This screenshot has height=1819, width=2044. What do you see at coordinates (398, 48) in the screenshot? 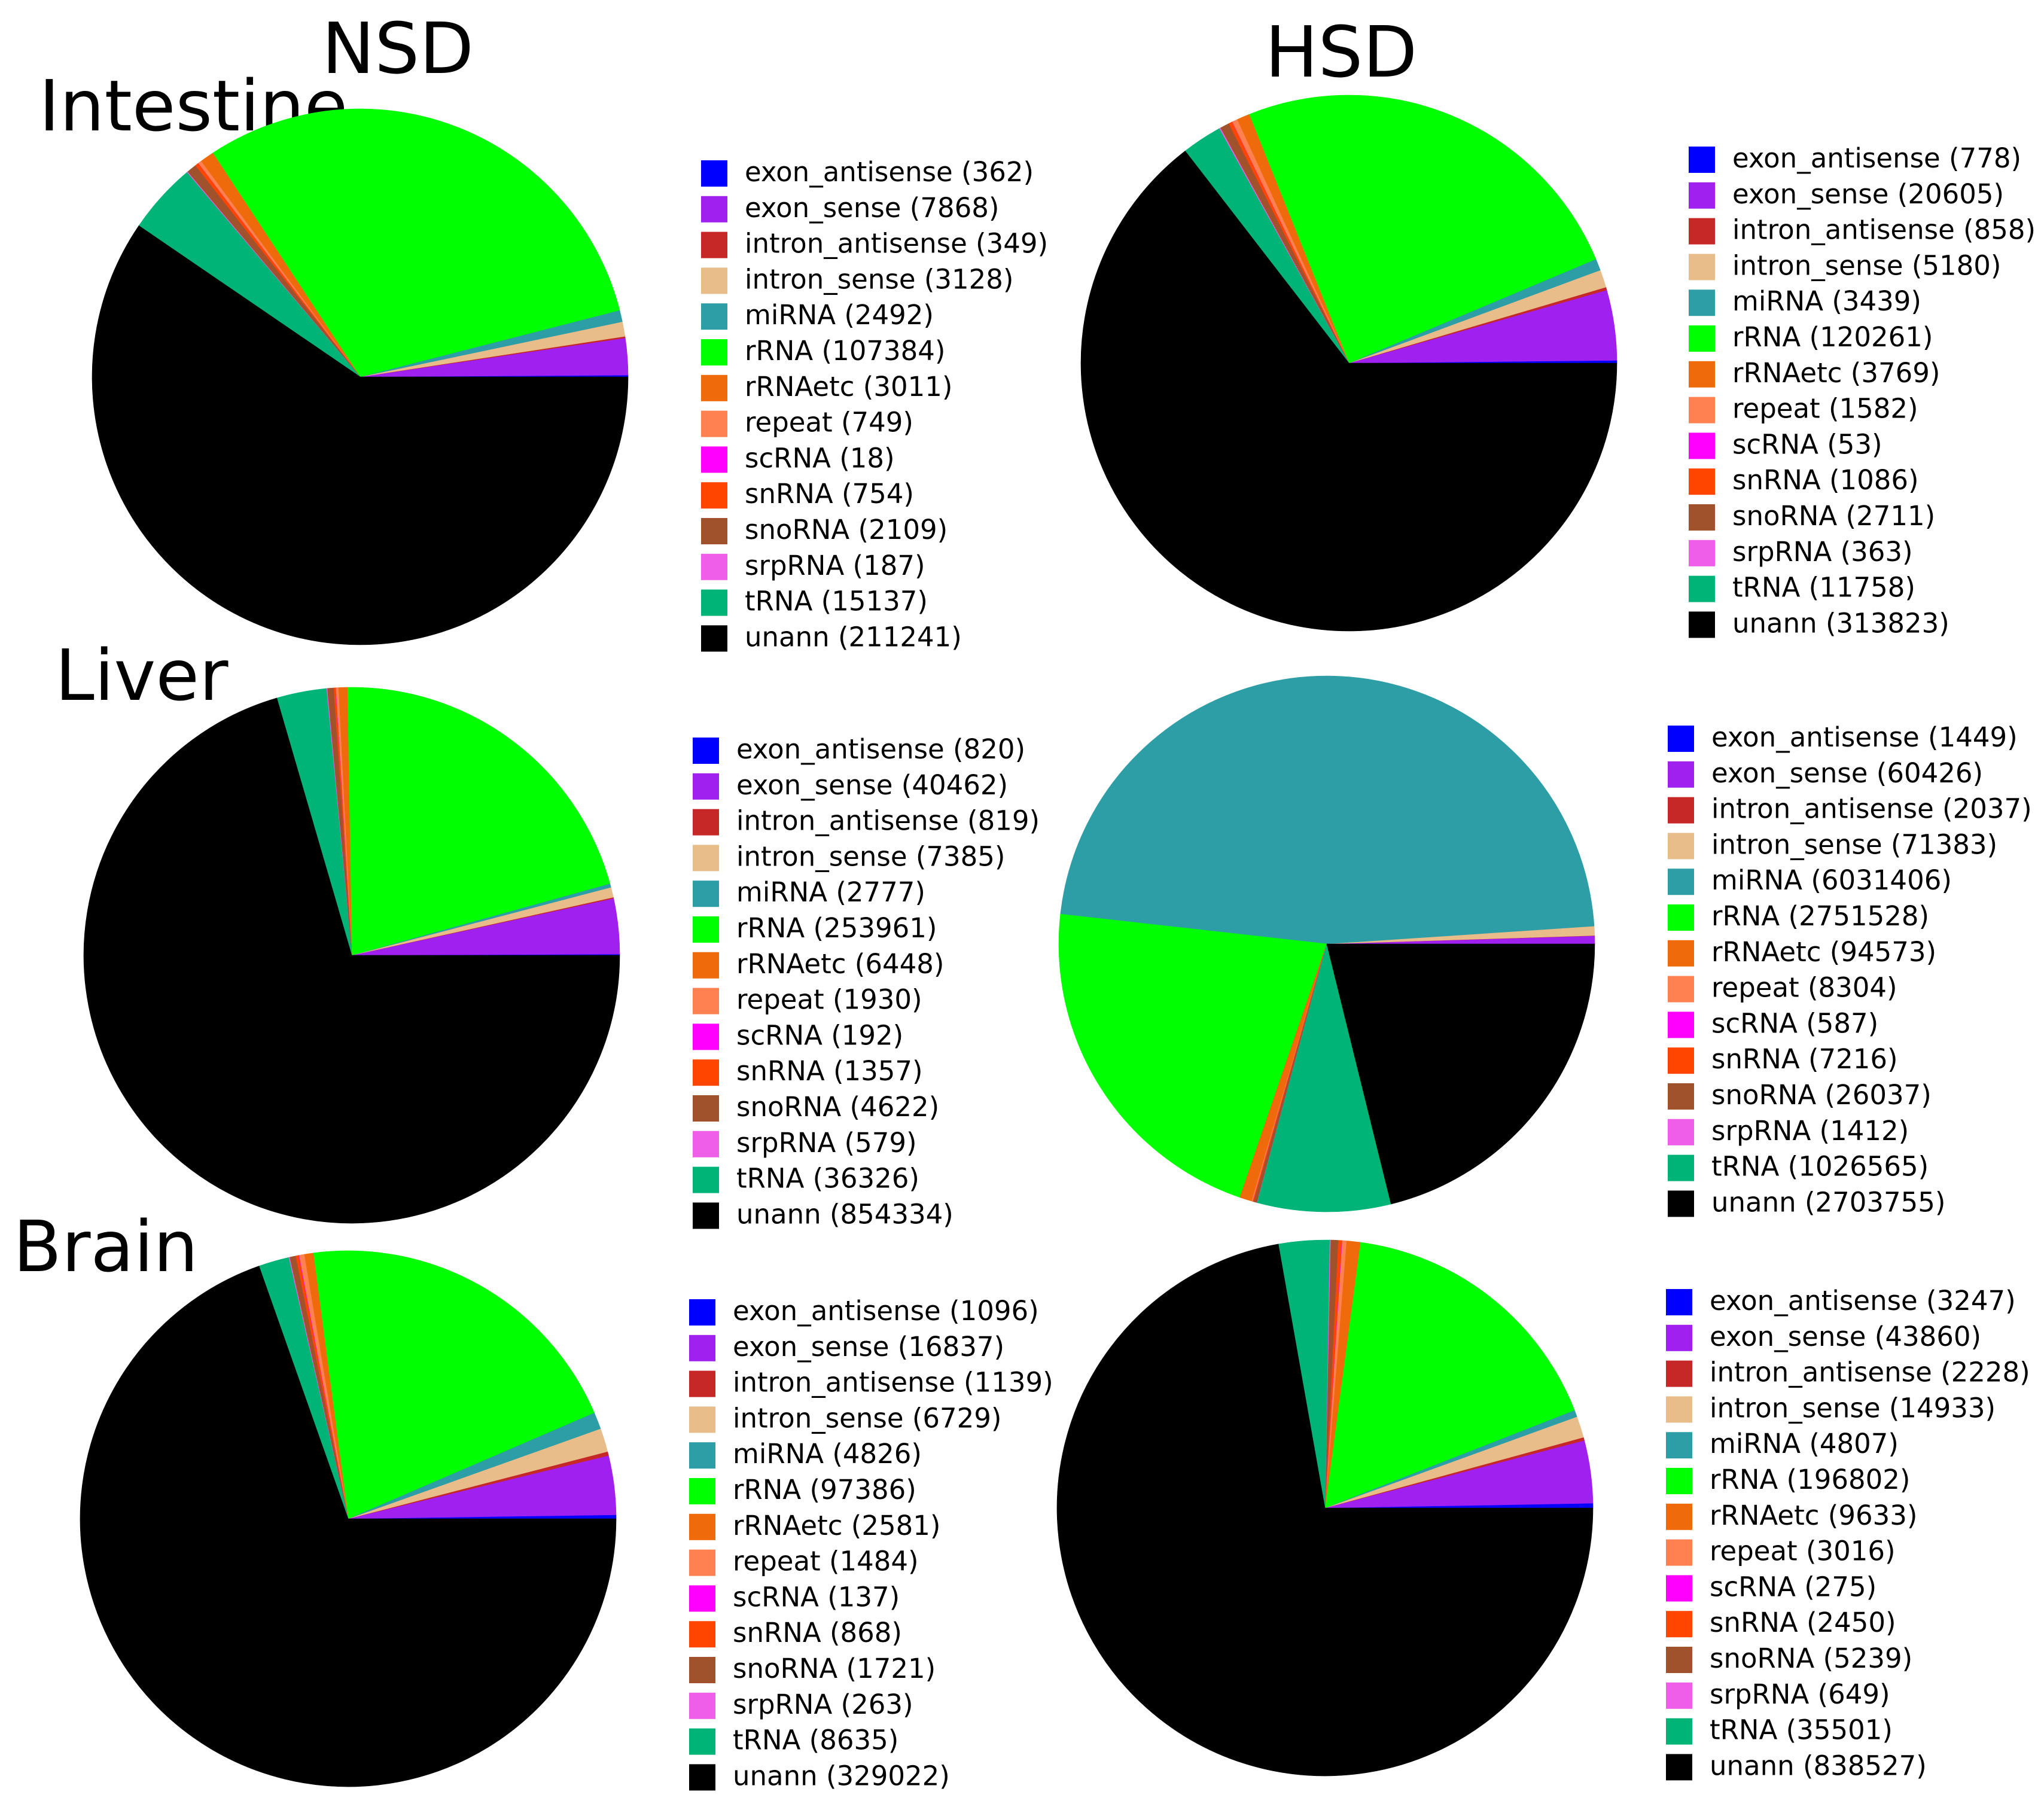
I see `column-title-nsd: NSD` at bounding box center [398, 48].